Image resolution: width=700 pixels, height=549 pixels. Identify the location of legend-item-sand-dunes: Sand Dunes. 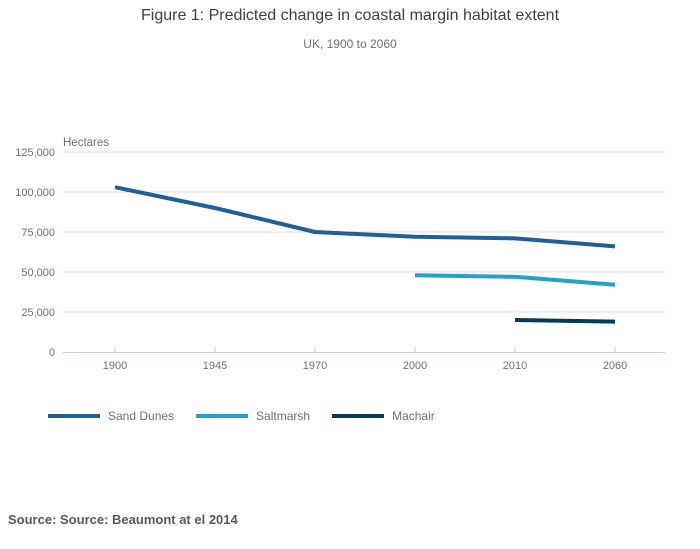
(111, 416).